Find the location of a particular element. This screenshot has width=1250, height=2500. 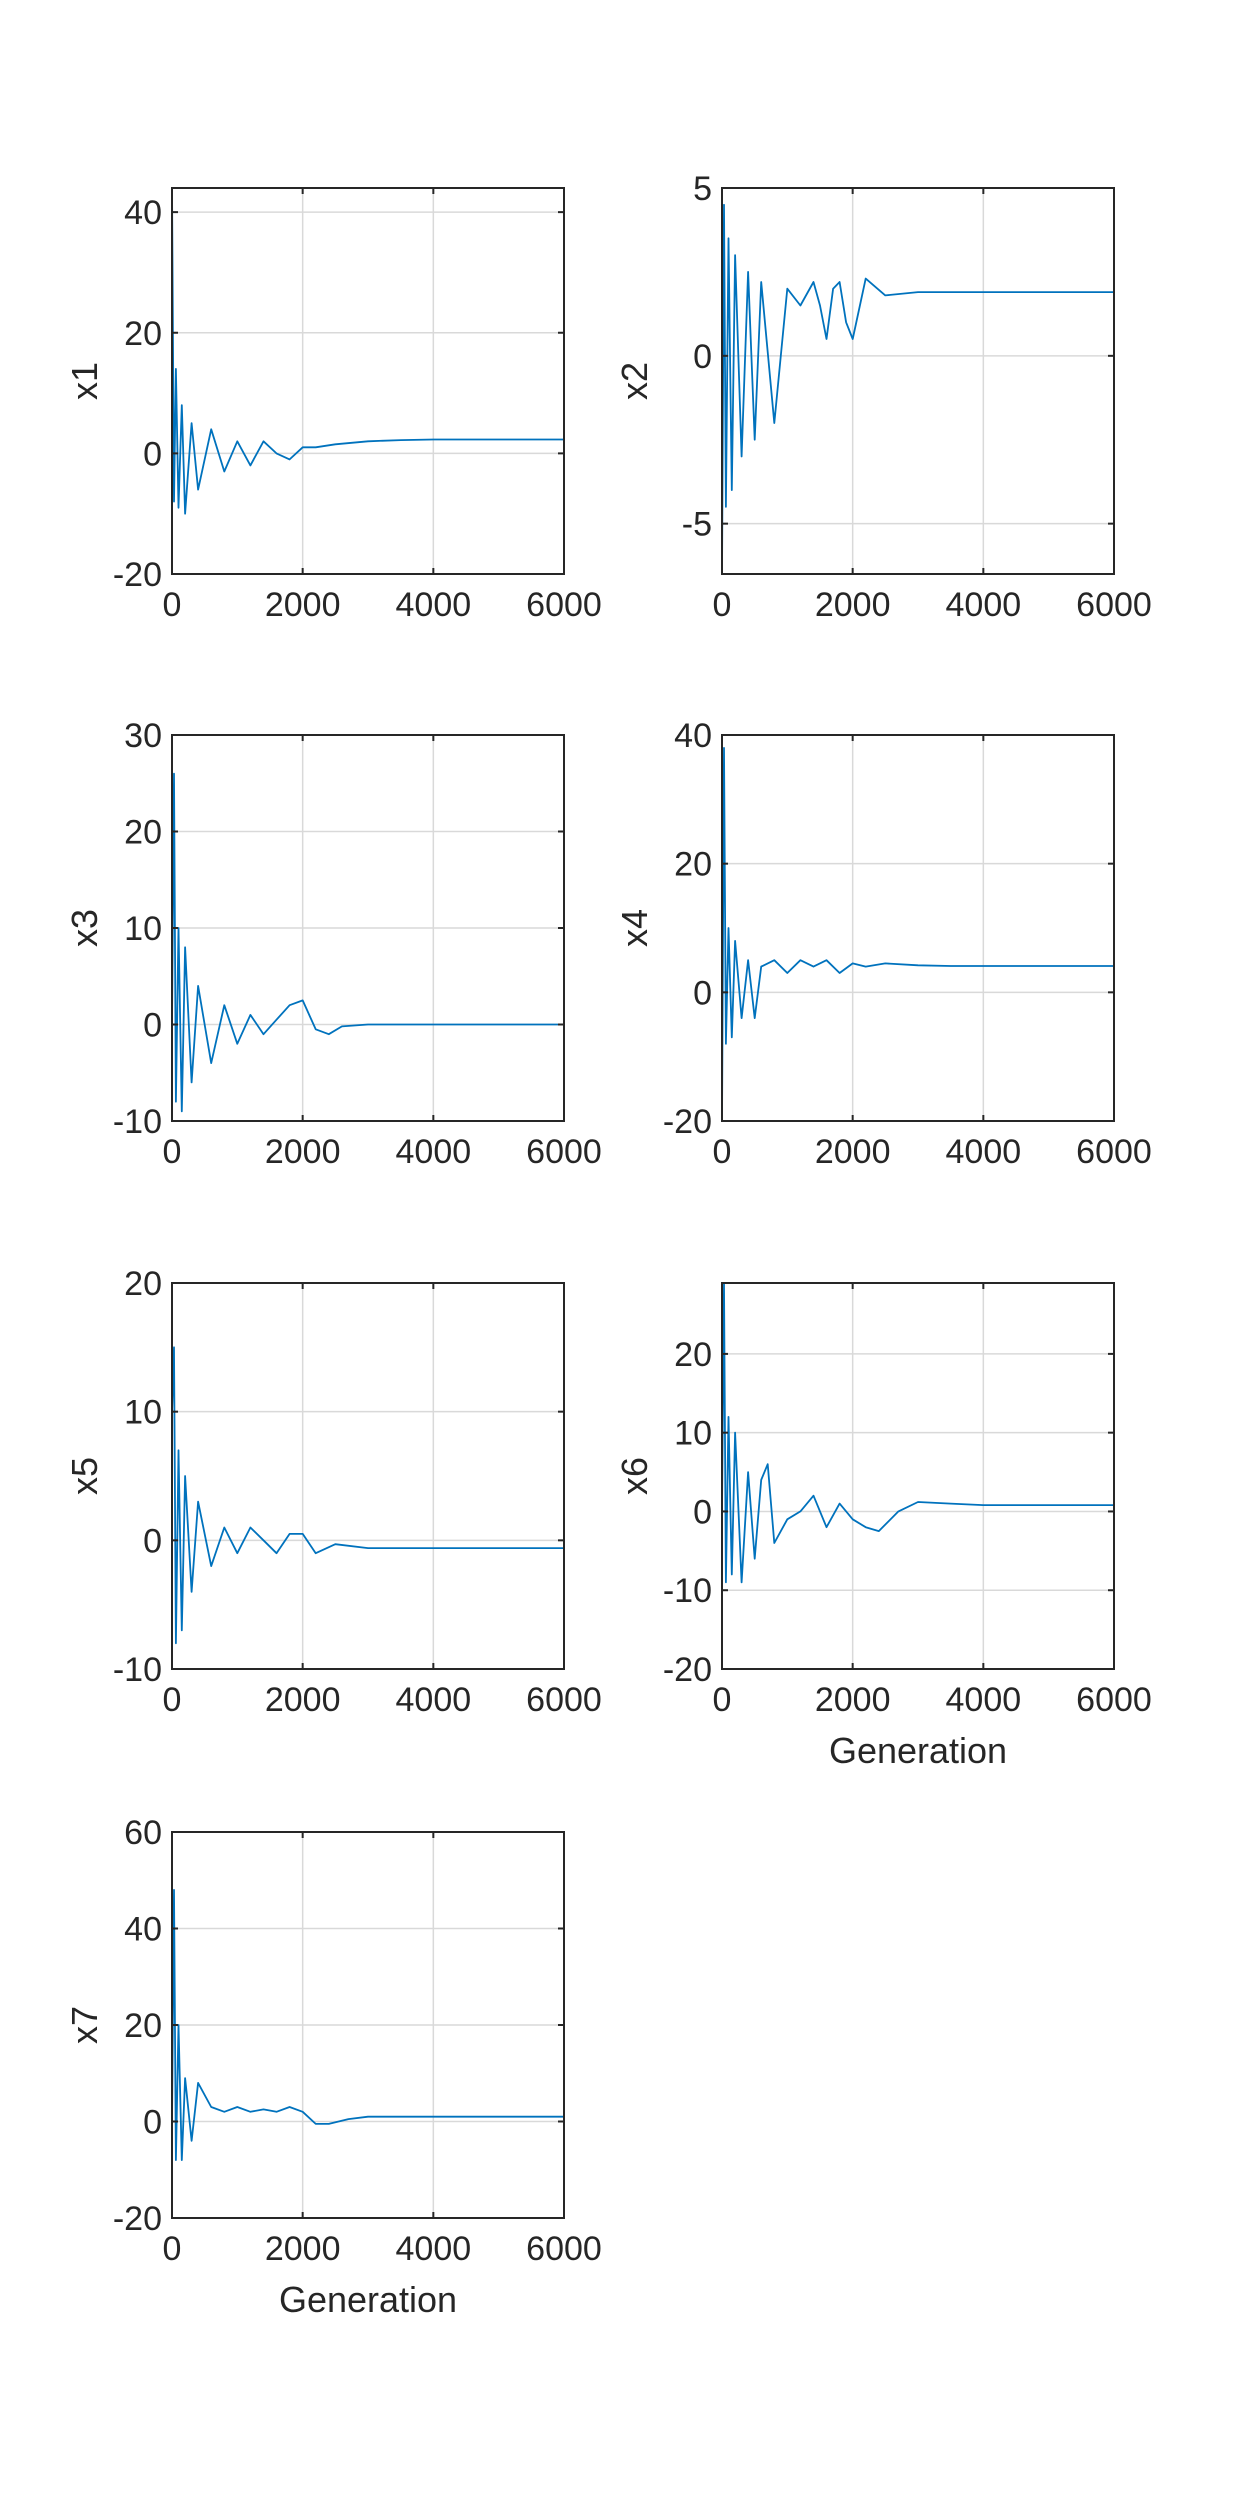

subplot-6: 0 2000 4000 6000 -20 -10 0 10 20 x6 Generation is located at coordinates (883, 1526).